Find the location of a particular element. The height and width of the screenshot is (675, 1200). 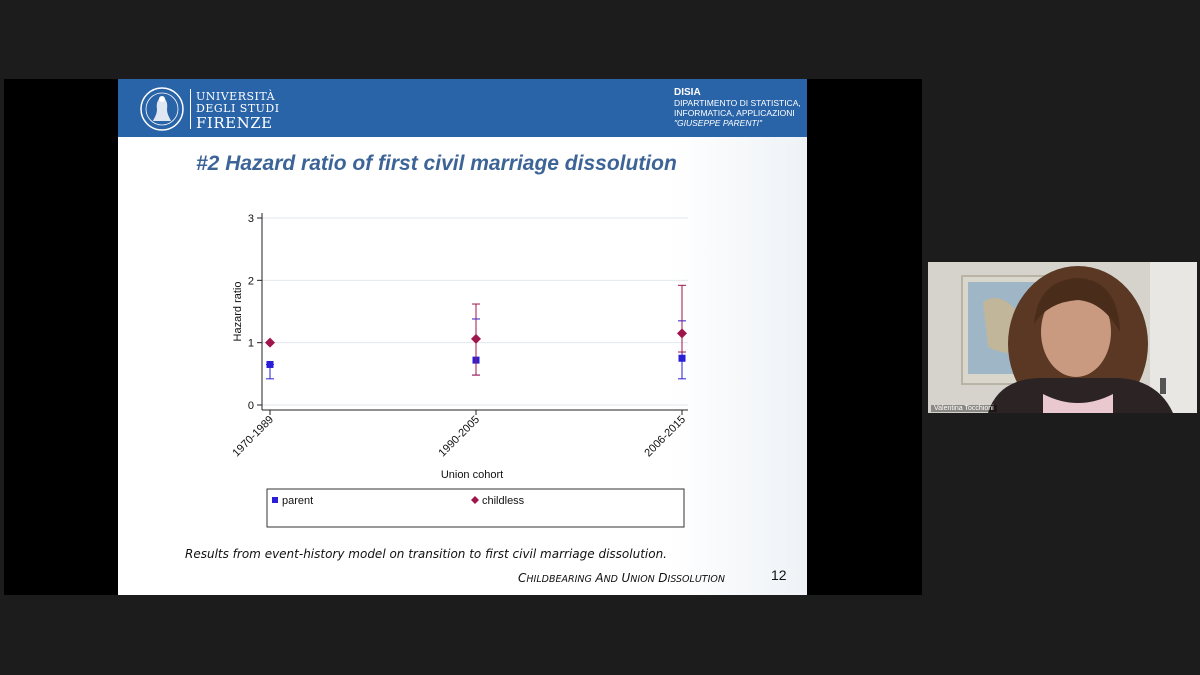

y-tick-label: 0 is located at coordinates (251, 406).